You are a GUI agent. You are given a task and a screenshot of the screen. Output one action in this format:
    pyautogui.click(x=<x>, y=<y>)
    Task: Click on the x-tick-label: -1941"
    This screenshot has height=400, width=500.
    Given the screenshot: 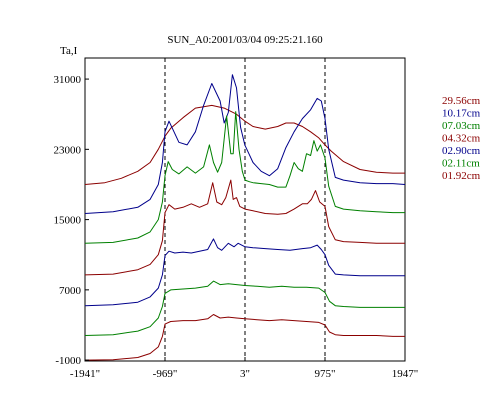 What is the action you would take?
    pyautogui.click(x=85, y=374)
    